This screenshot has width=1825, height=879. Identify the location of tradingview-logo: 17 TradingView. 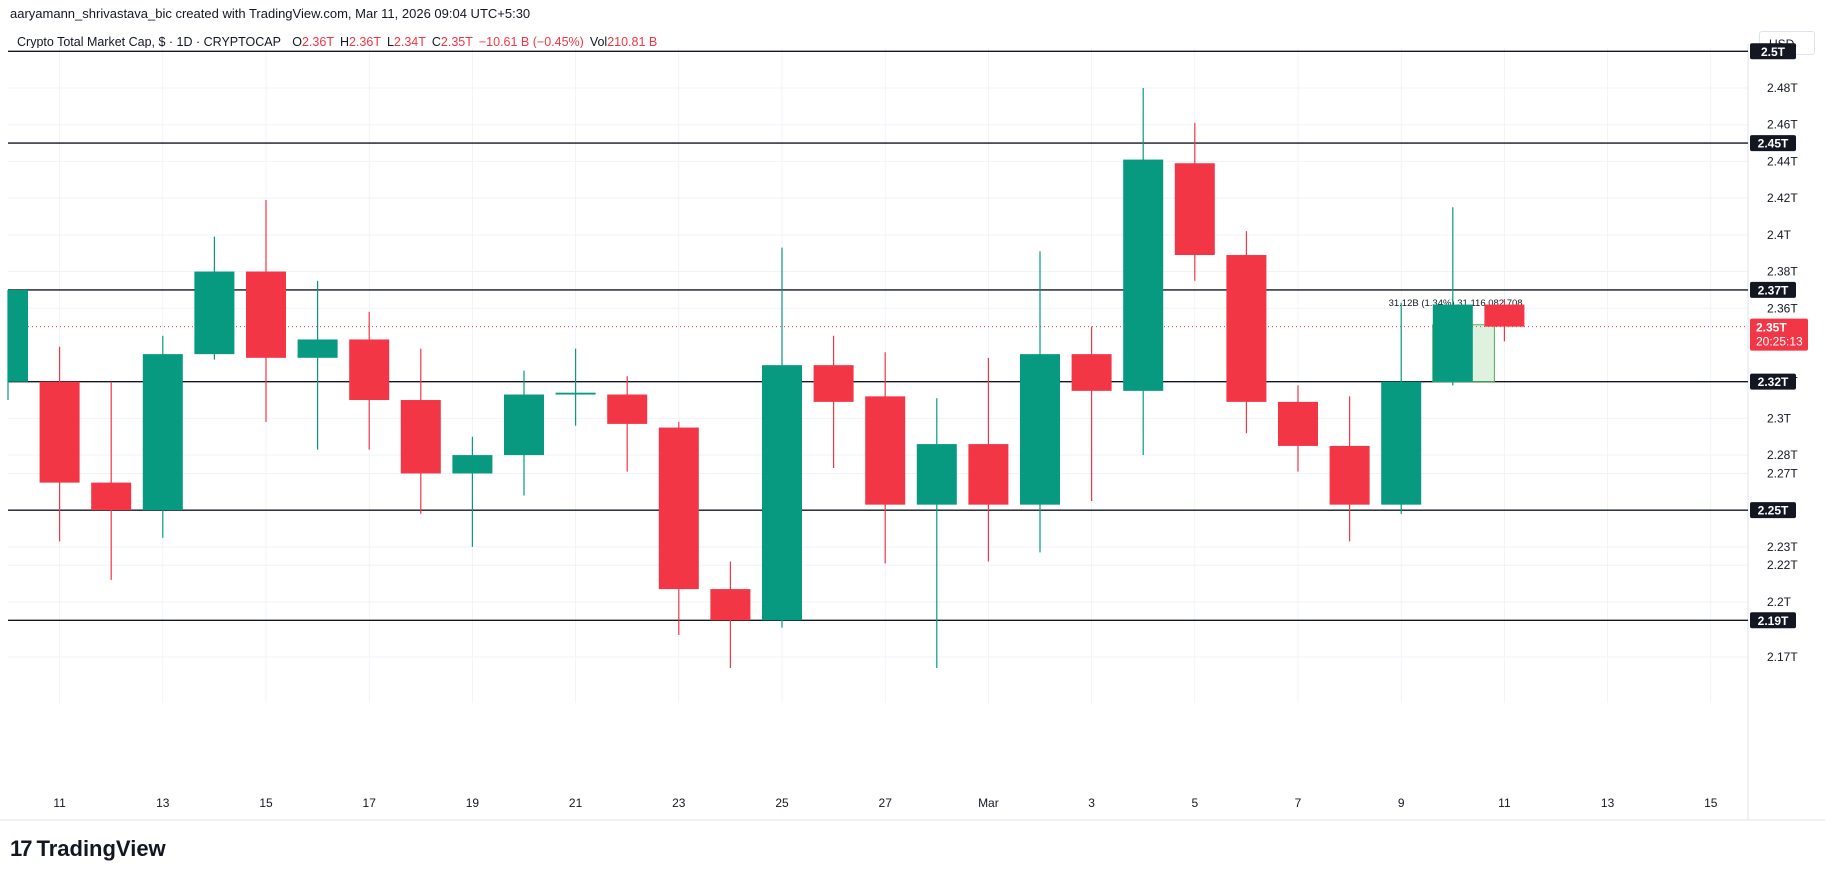
(88, 849).